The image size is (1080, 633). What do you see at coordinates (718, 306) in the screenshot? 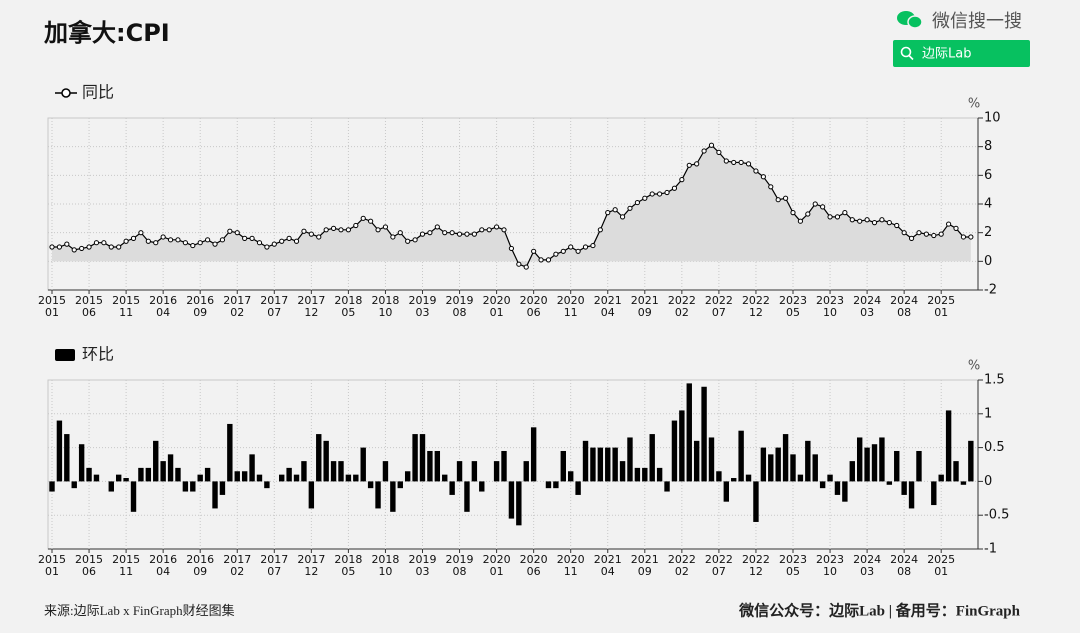
I see `x-tick-label: 2022 07` at bounding box center [718, 306].